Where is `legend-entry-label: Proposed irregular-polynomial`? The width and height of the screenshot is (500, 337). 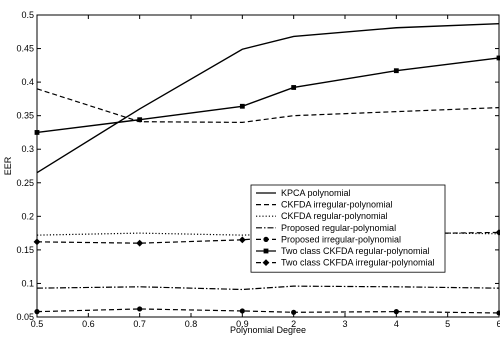 legend-entry-label: Proposed irregular-polynomial is located at coordinates (341, 239).